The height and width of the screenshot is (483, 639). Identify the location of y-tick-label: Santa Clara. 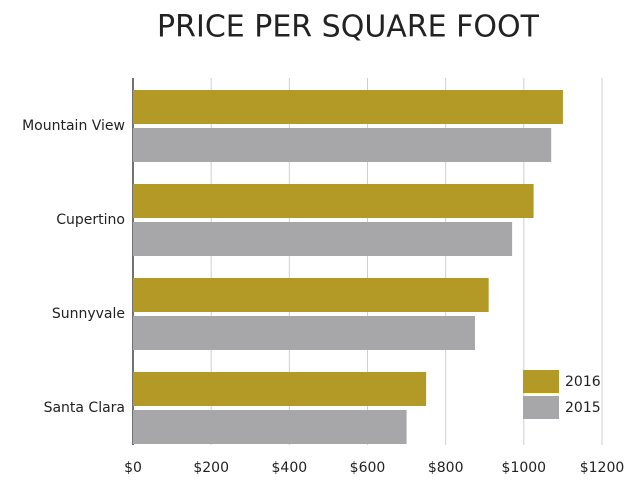
(84, 408).